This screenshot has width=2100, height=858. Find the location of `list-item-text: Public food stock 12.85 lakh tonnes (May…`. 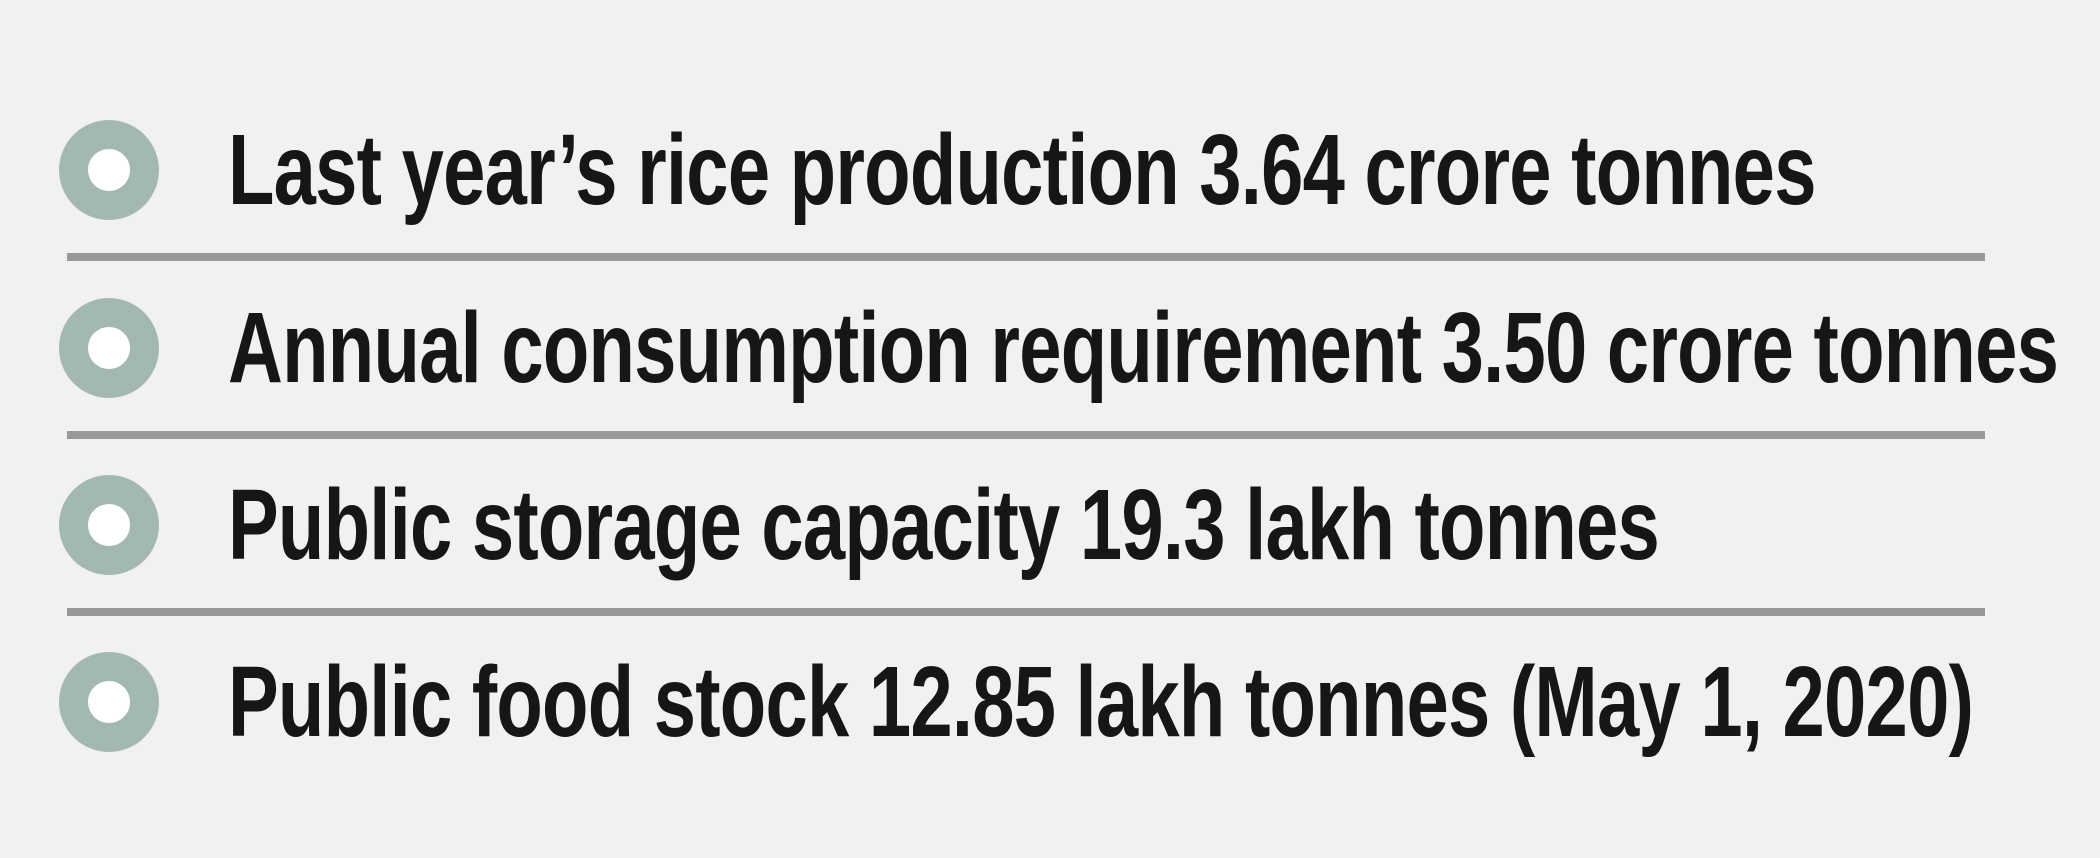

list-item-text: Public food stock 12.85 lakh tonnes (May… is located at coordinates (1101, 702).